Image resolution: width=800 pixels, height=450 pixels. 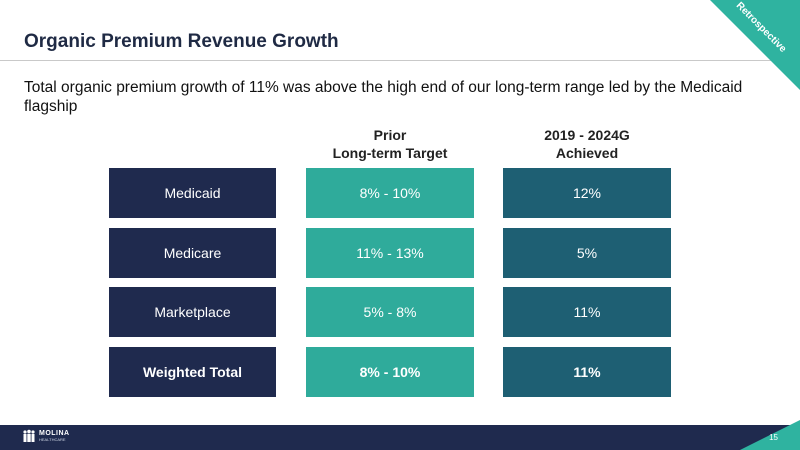 I want to click on column-header-prior-target: Prior Long-term Target, so click(x=390, y=144).